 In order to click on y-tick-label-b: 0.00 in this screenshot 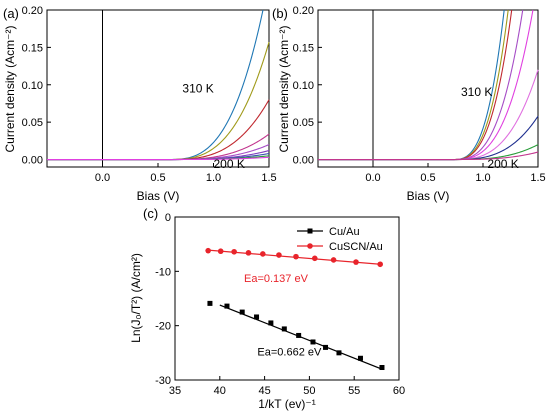, I will do `click(303, 161)`.